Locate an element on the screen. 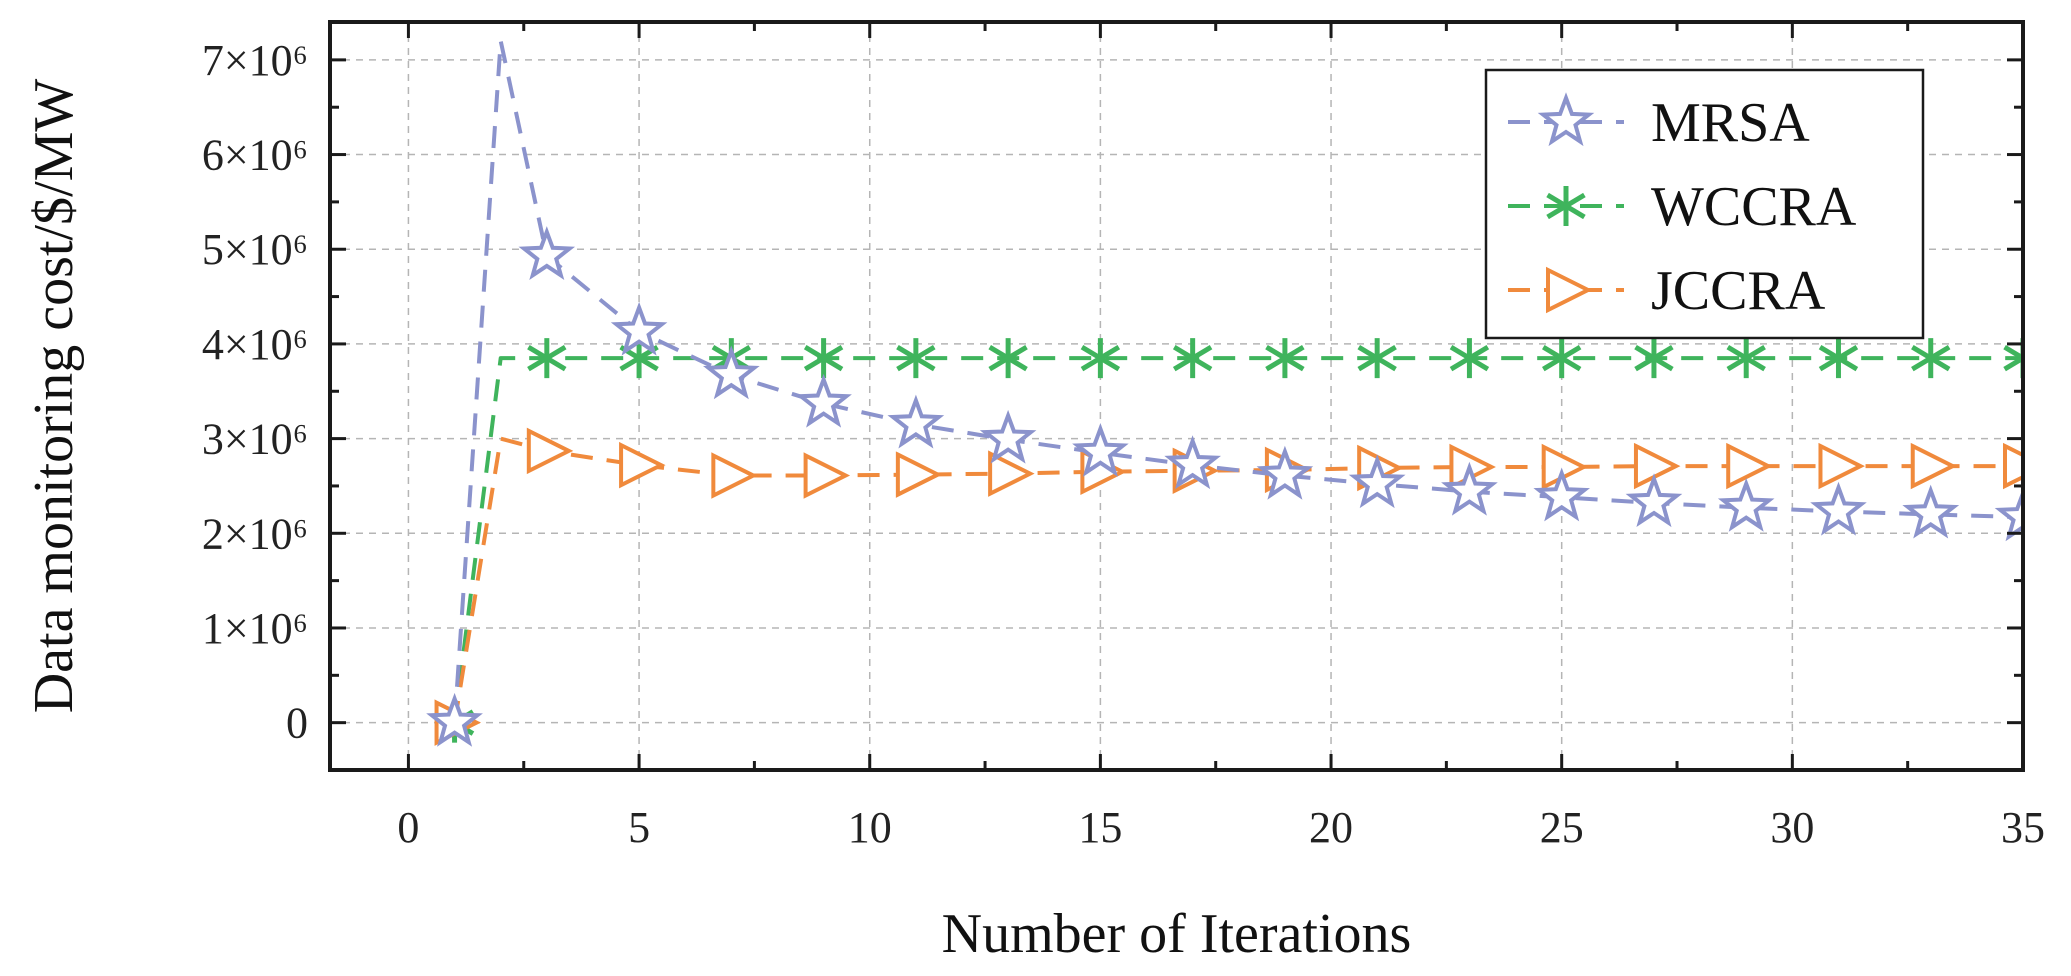  y-tick-label: 0 is located at coordinates (297, 723).